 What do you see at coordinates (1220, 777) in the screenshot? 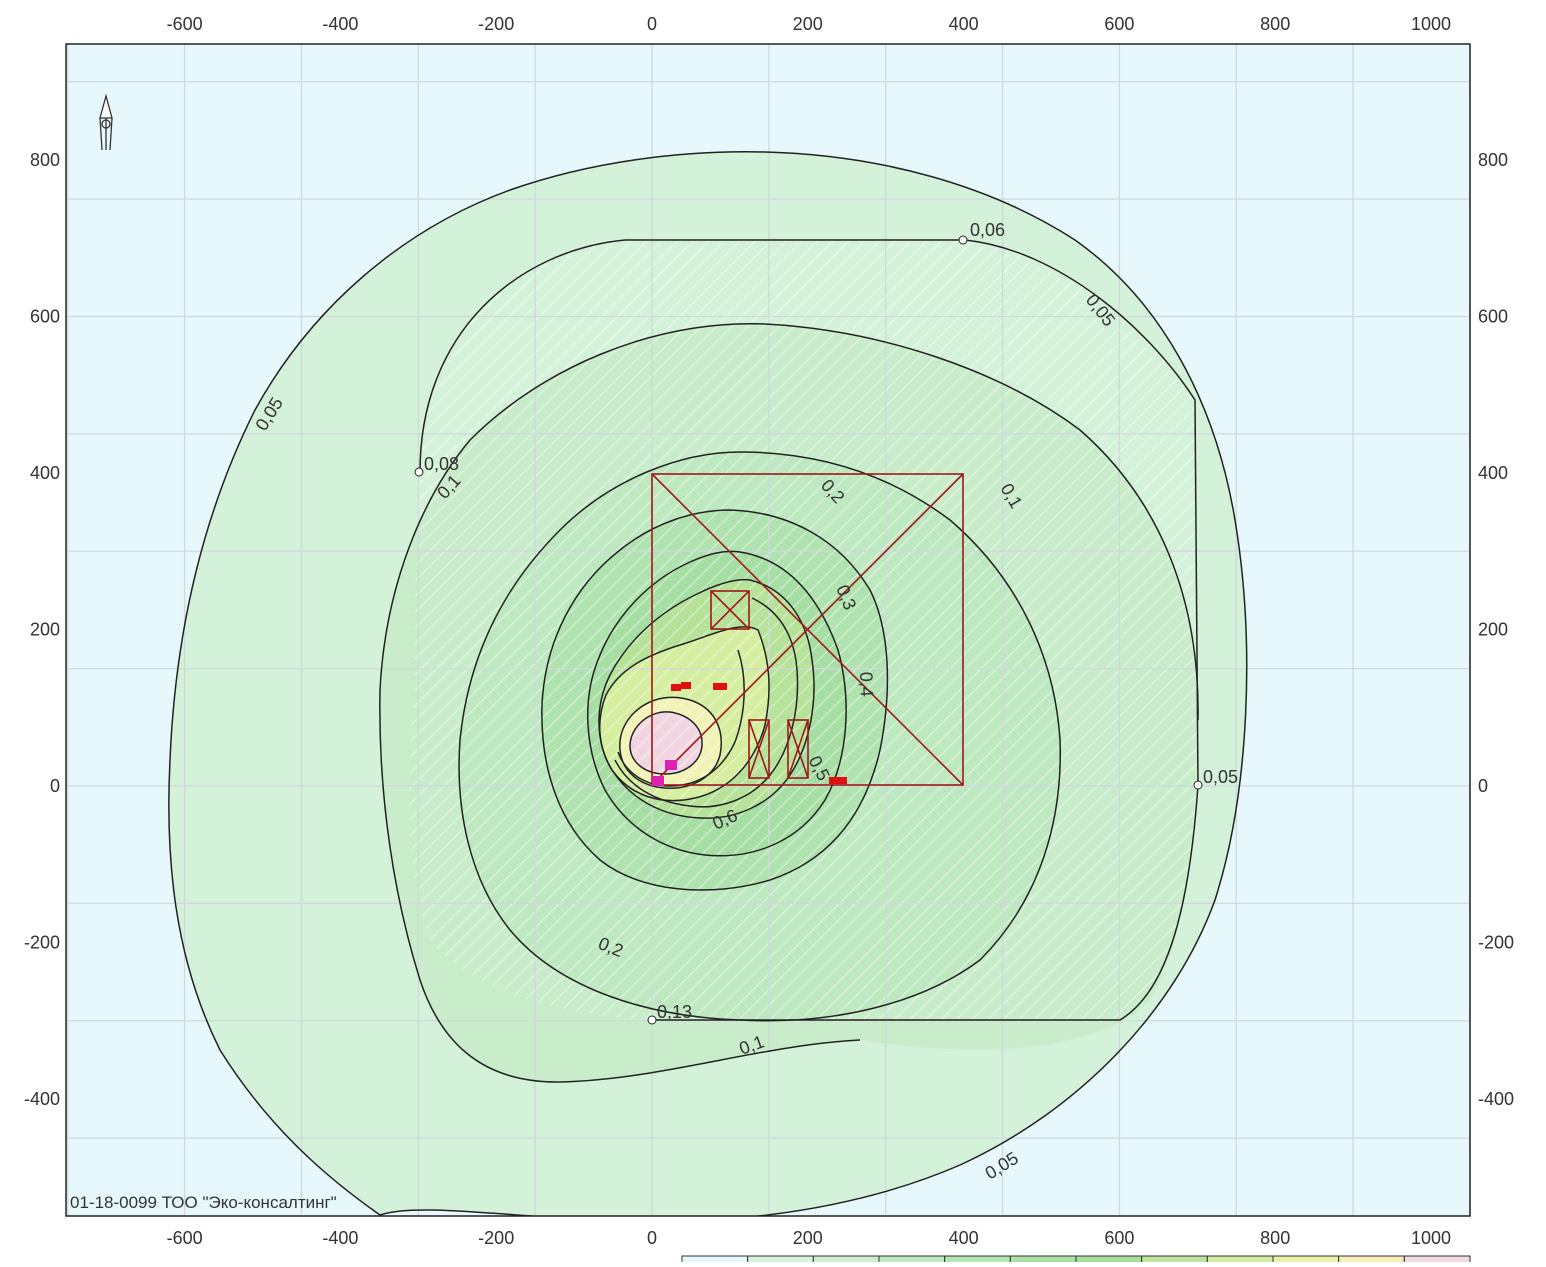
I see `contour-label: 0,05` at bounding box center [1220, 777].